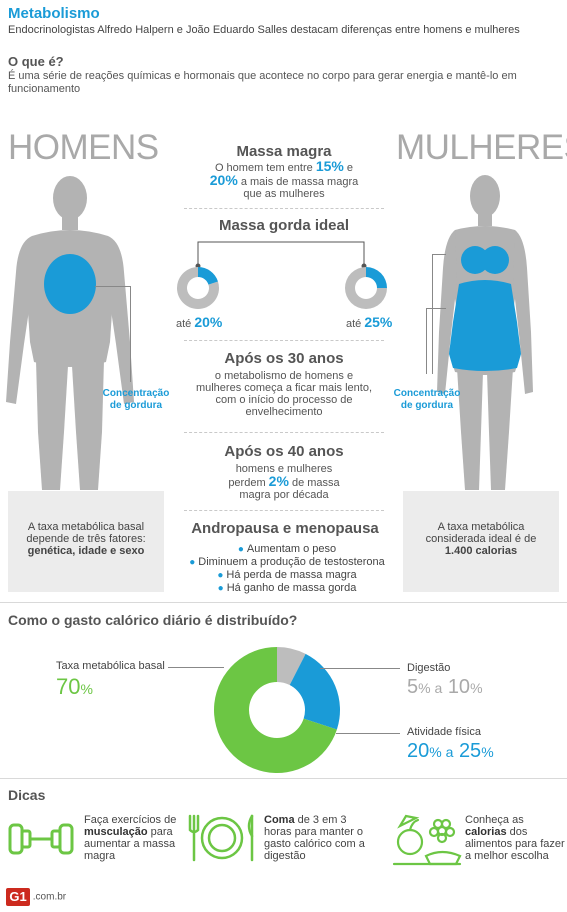 The height and width of the screenshot is (912, 567). What do you see at coordinates (287, 562) in the screenshot?
I see `list-item: ● Diminuem a produção de testosterona` at bounding box center [287, 562].